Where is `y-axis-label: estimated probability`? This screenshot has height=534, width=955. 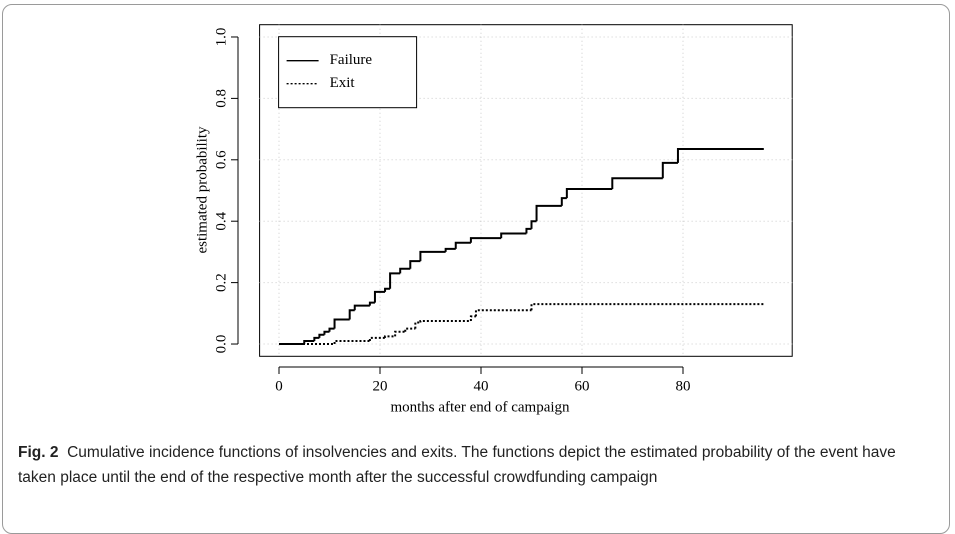
y-axis-label: estimated probability is located at coordinates (202, 190).